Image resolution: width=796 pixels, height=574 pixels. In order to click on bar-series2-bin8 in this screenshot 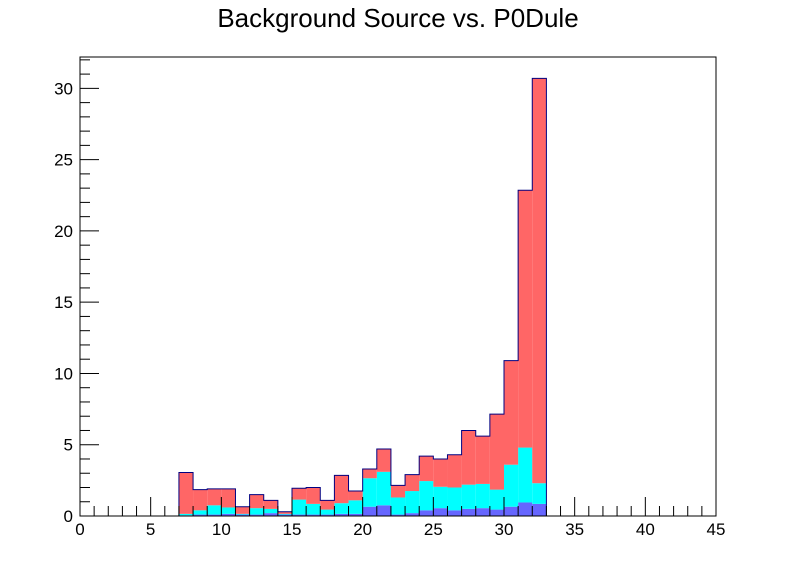, I will do `click(299, 494)`.